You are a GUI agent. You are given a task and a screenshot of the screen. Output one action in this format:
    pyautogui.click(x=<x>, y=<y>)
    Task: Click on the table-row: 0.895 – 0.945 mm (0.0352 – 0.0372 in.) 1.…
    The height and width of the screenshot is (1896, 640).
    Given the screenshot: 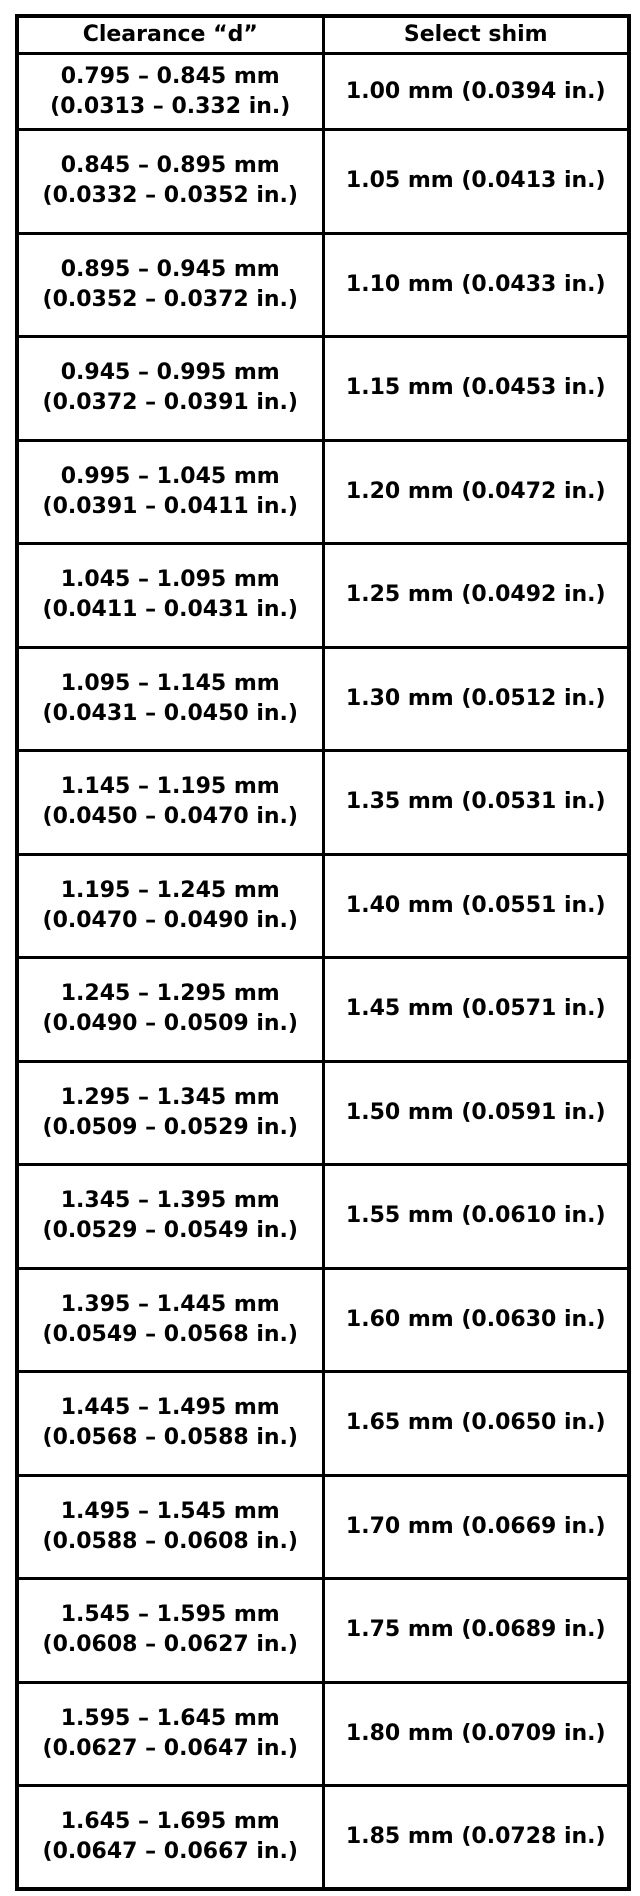 What is the action you would take?
    pyautogui.click(x=323, y=284)
    